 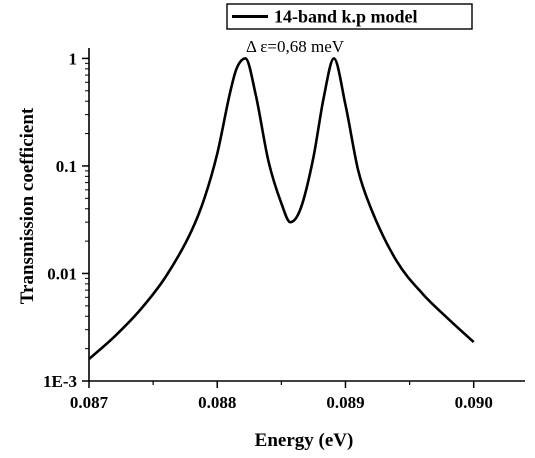 I want to click on y-tick-label: 1E-3, so click(x=60, y=381).